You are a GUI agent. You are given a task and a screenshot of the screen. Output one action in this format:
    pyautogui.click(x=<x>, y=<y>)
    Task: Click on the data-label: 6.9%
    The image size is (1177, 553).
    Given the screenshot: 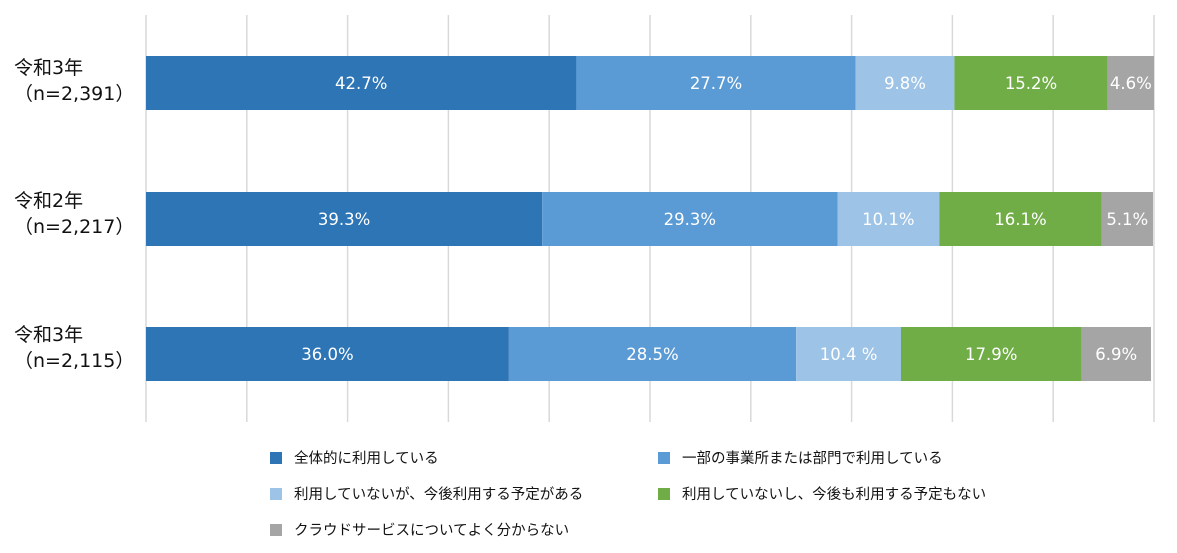 What is the action you would take?
    pyautogui.click(x=1116, y=354)
    